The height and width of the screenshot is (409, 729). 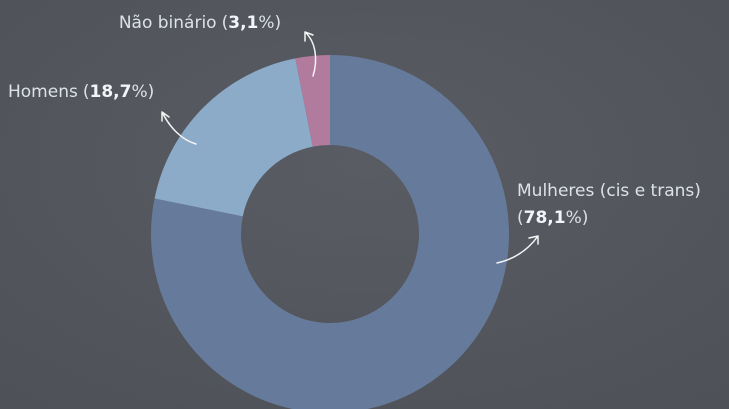 I want to click on slice-label: Homens (18,7%), so click(x=81, y=92).